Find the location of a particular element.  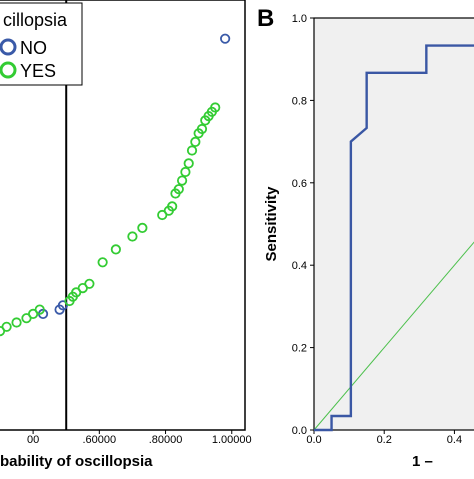

legend-title: cillopsia is located at coordinates (35, 20).